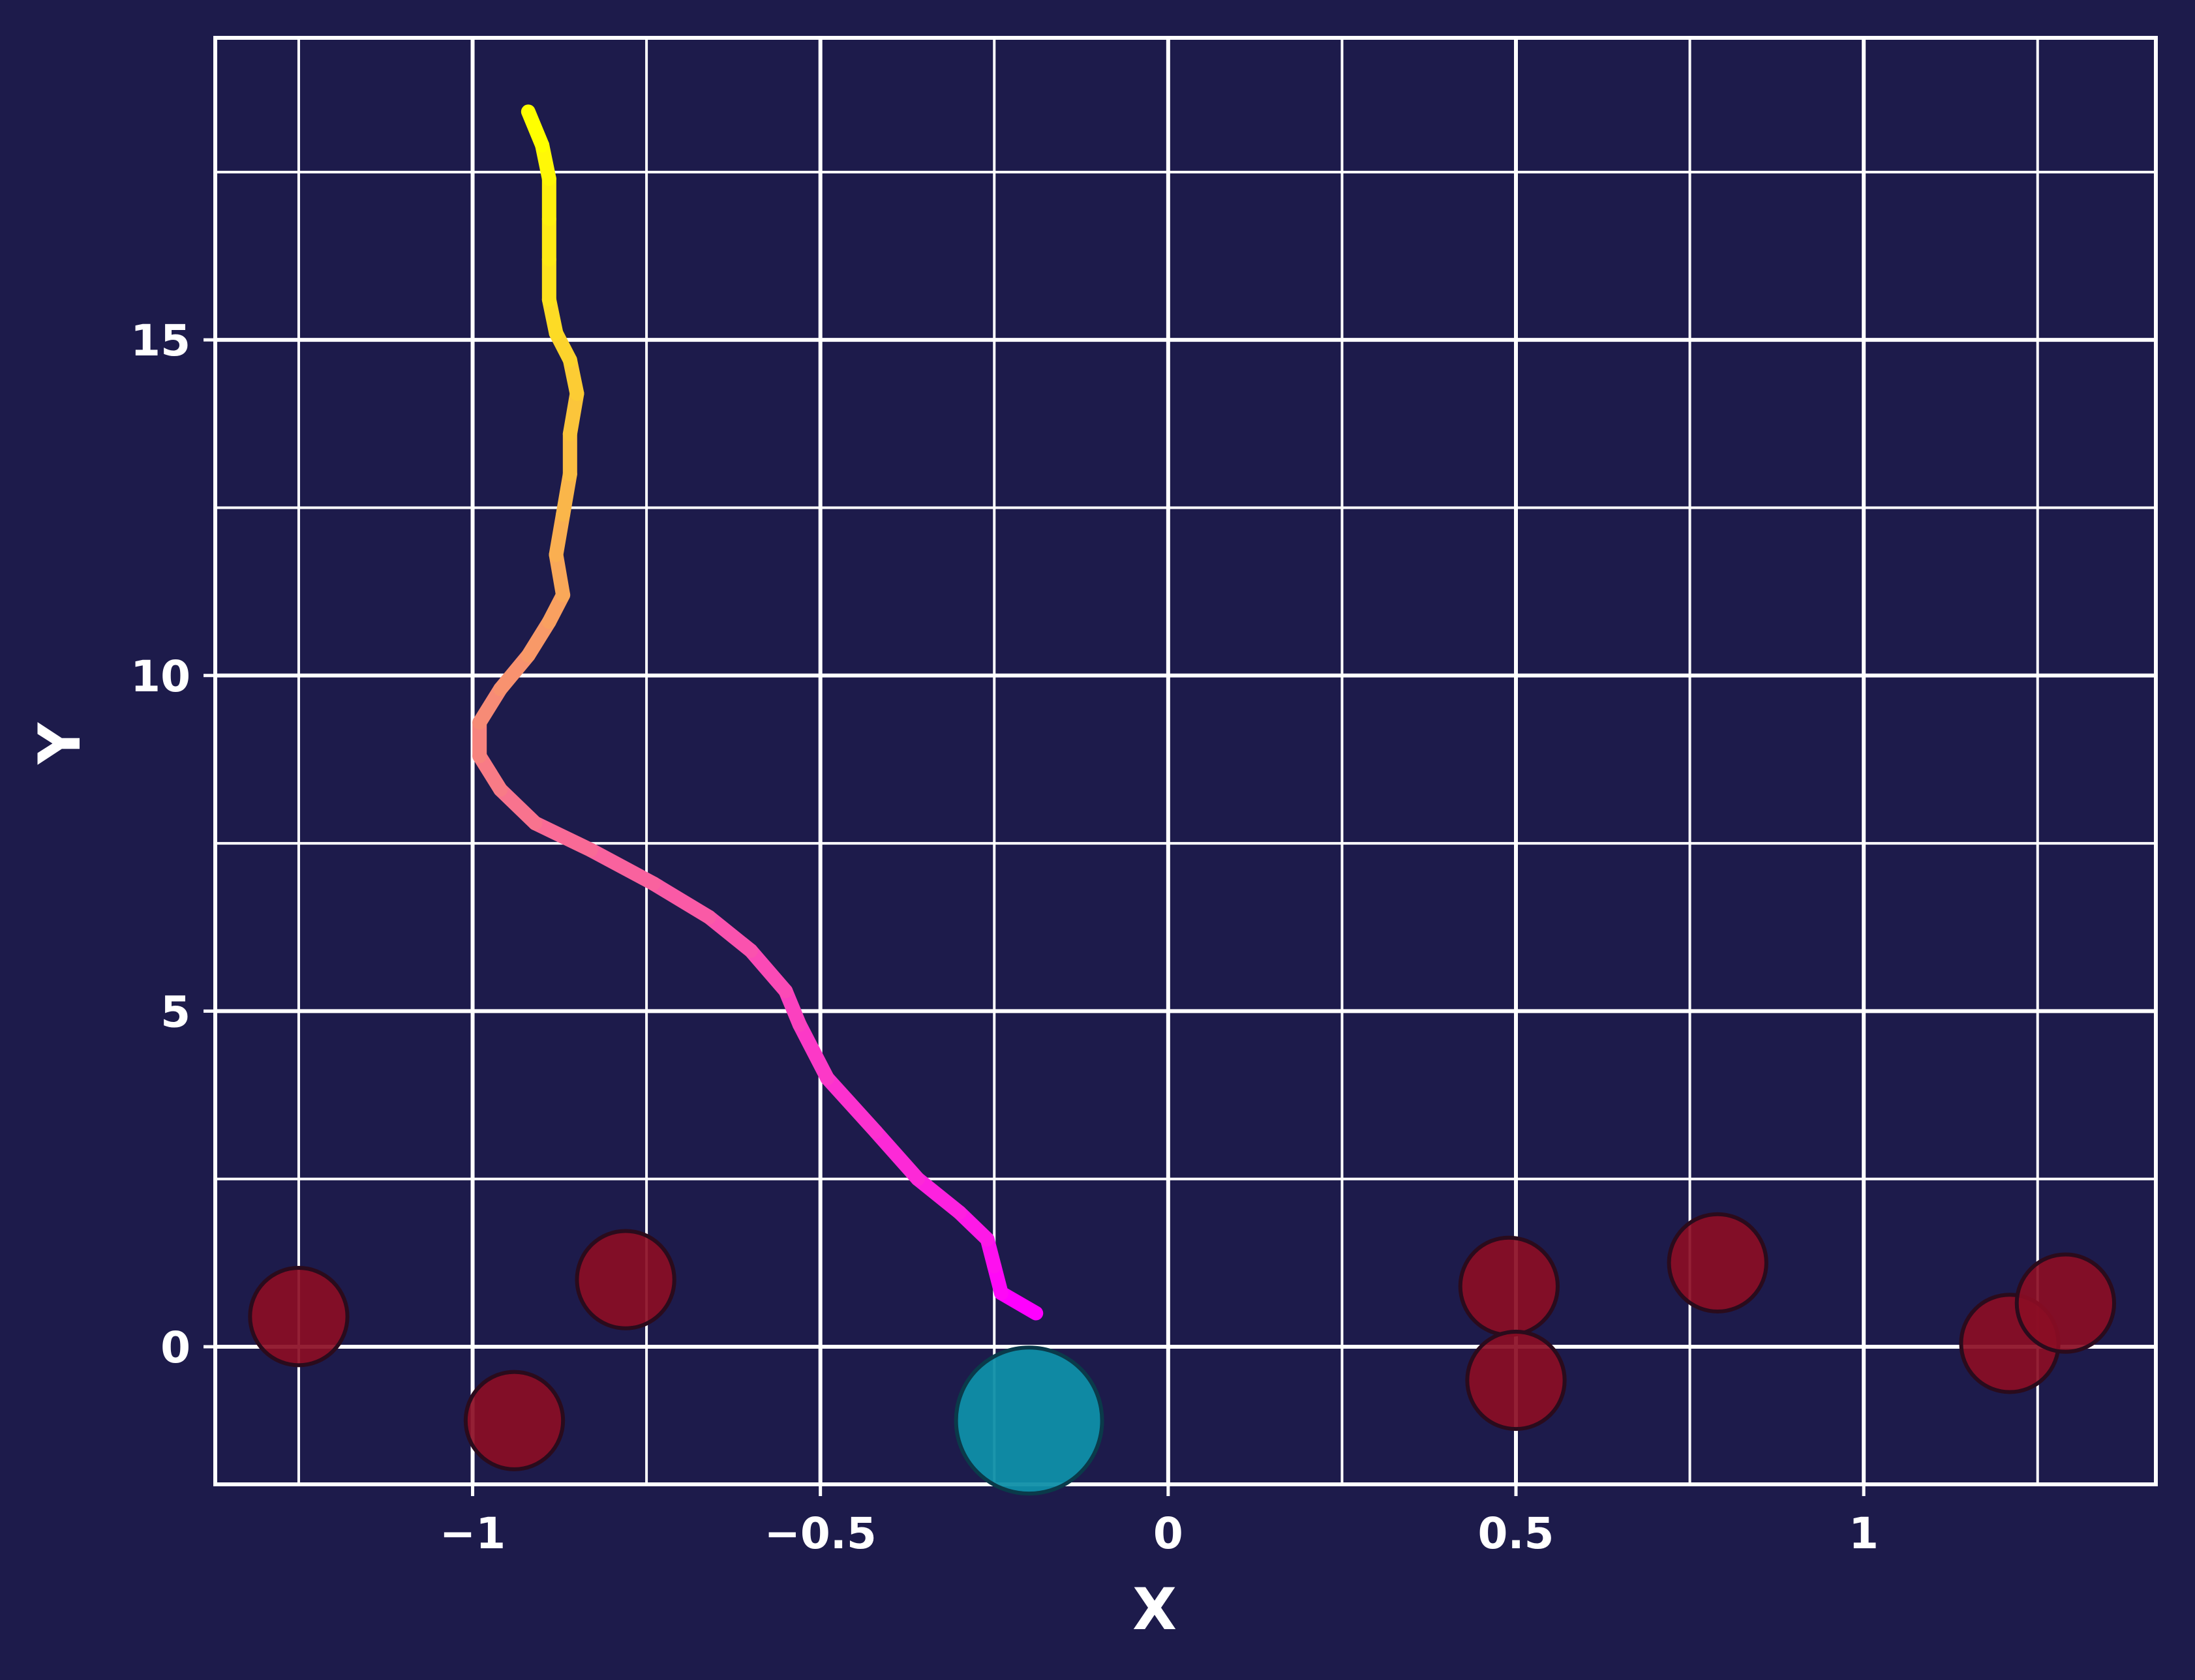 Image resolution: width=2195 pixels, height=1680 pixels. Describe the element at coordinates (1154, 1609) in the screenshot. I see `x-axis-label: X` at that location.